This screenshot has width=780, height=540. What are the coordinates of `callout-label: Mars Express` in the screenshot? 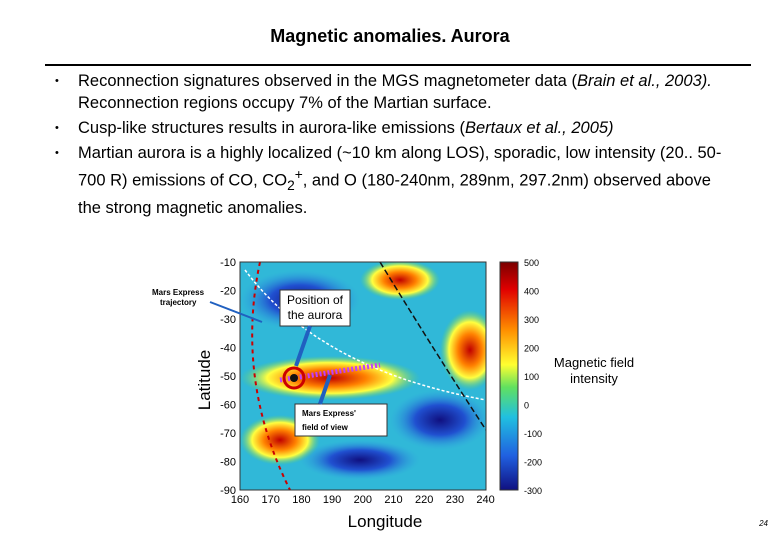 It's located at (178, 292).